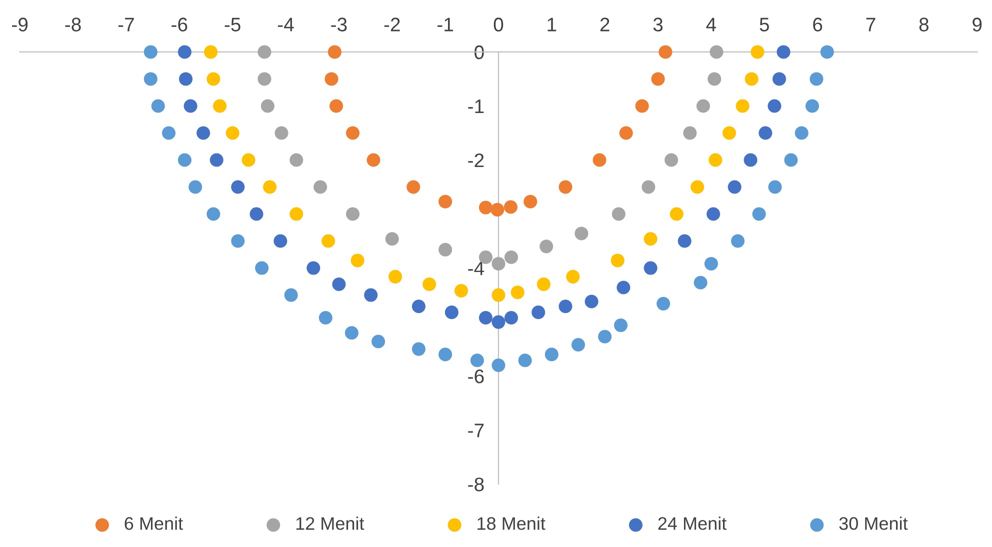 Image resolution: width=992 pixels, height=547 pixels. What do you see at coordinates (873, 523) in the screenshot?
I see `legend-label: 30 Menit` at bounding box center [873, 523].